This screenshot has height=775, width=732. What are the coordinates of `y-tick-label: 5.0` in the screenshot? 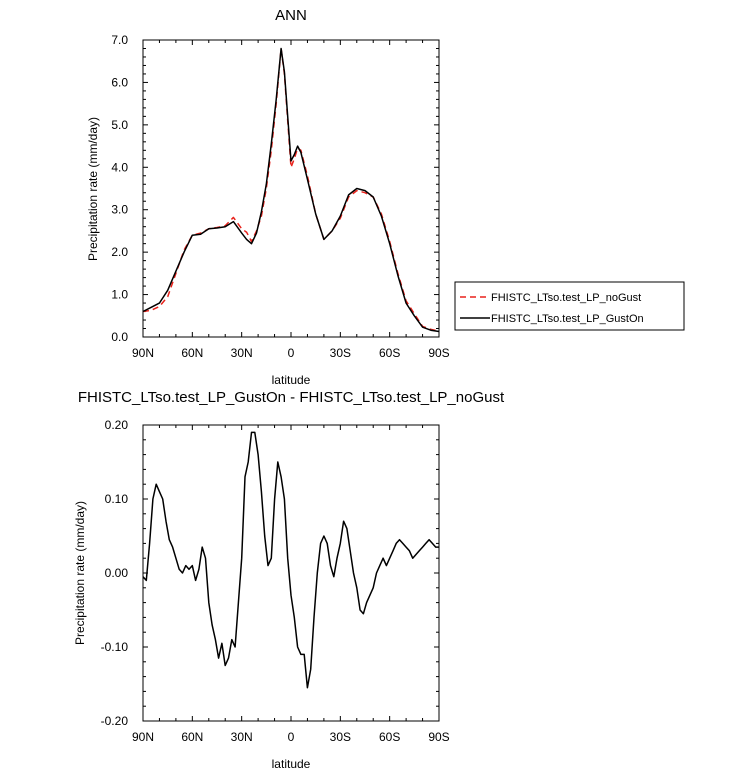 It's located at (119, 125).